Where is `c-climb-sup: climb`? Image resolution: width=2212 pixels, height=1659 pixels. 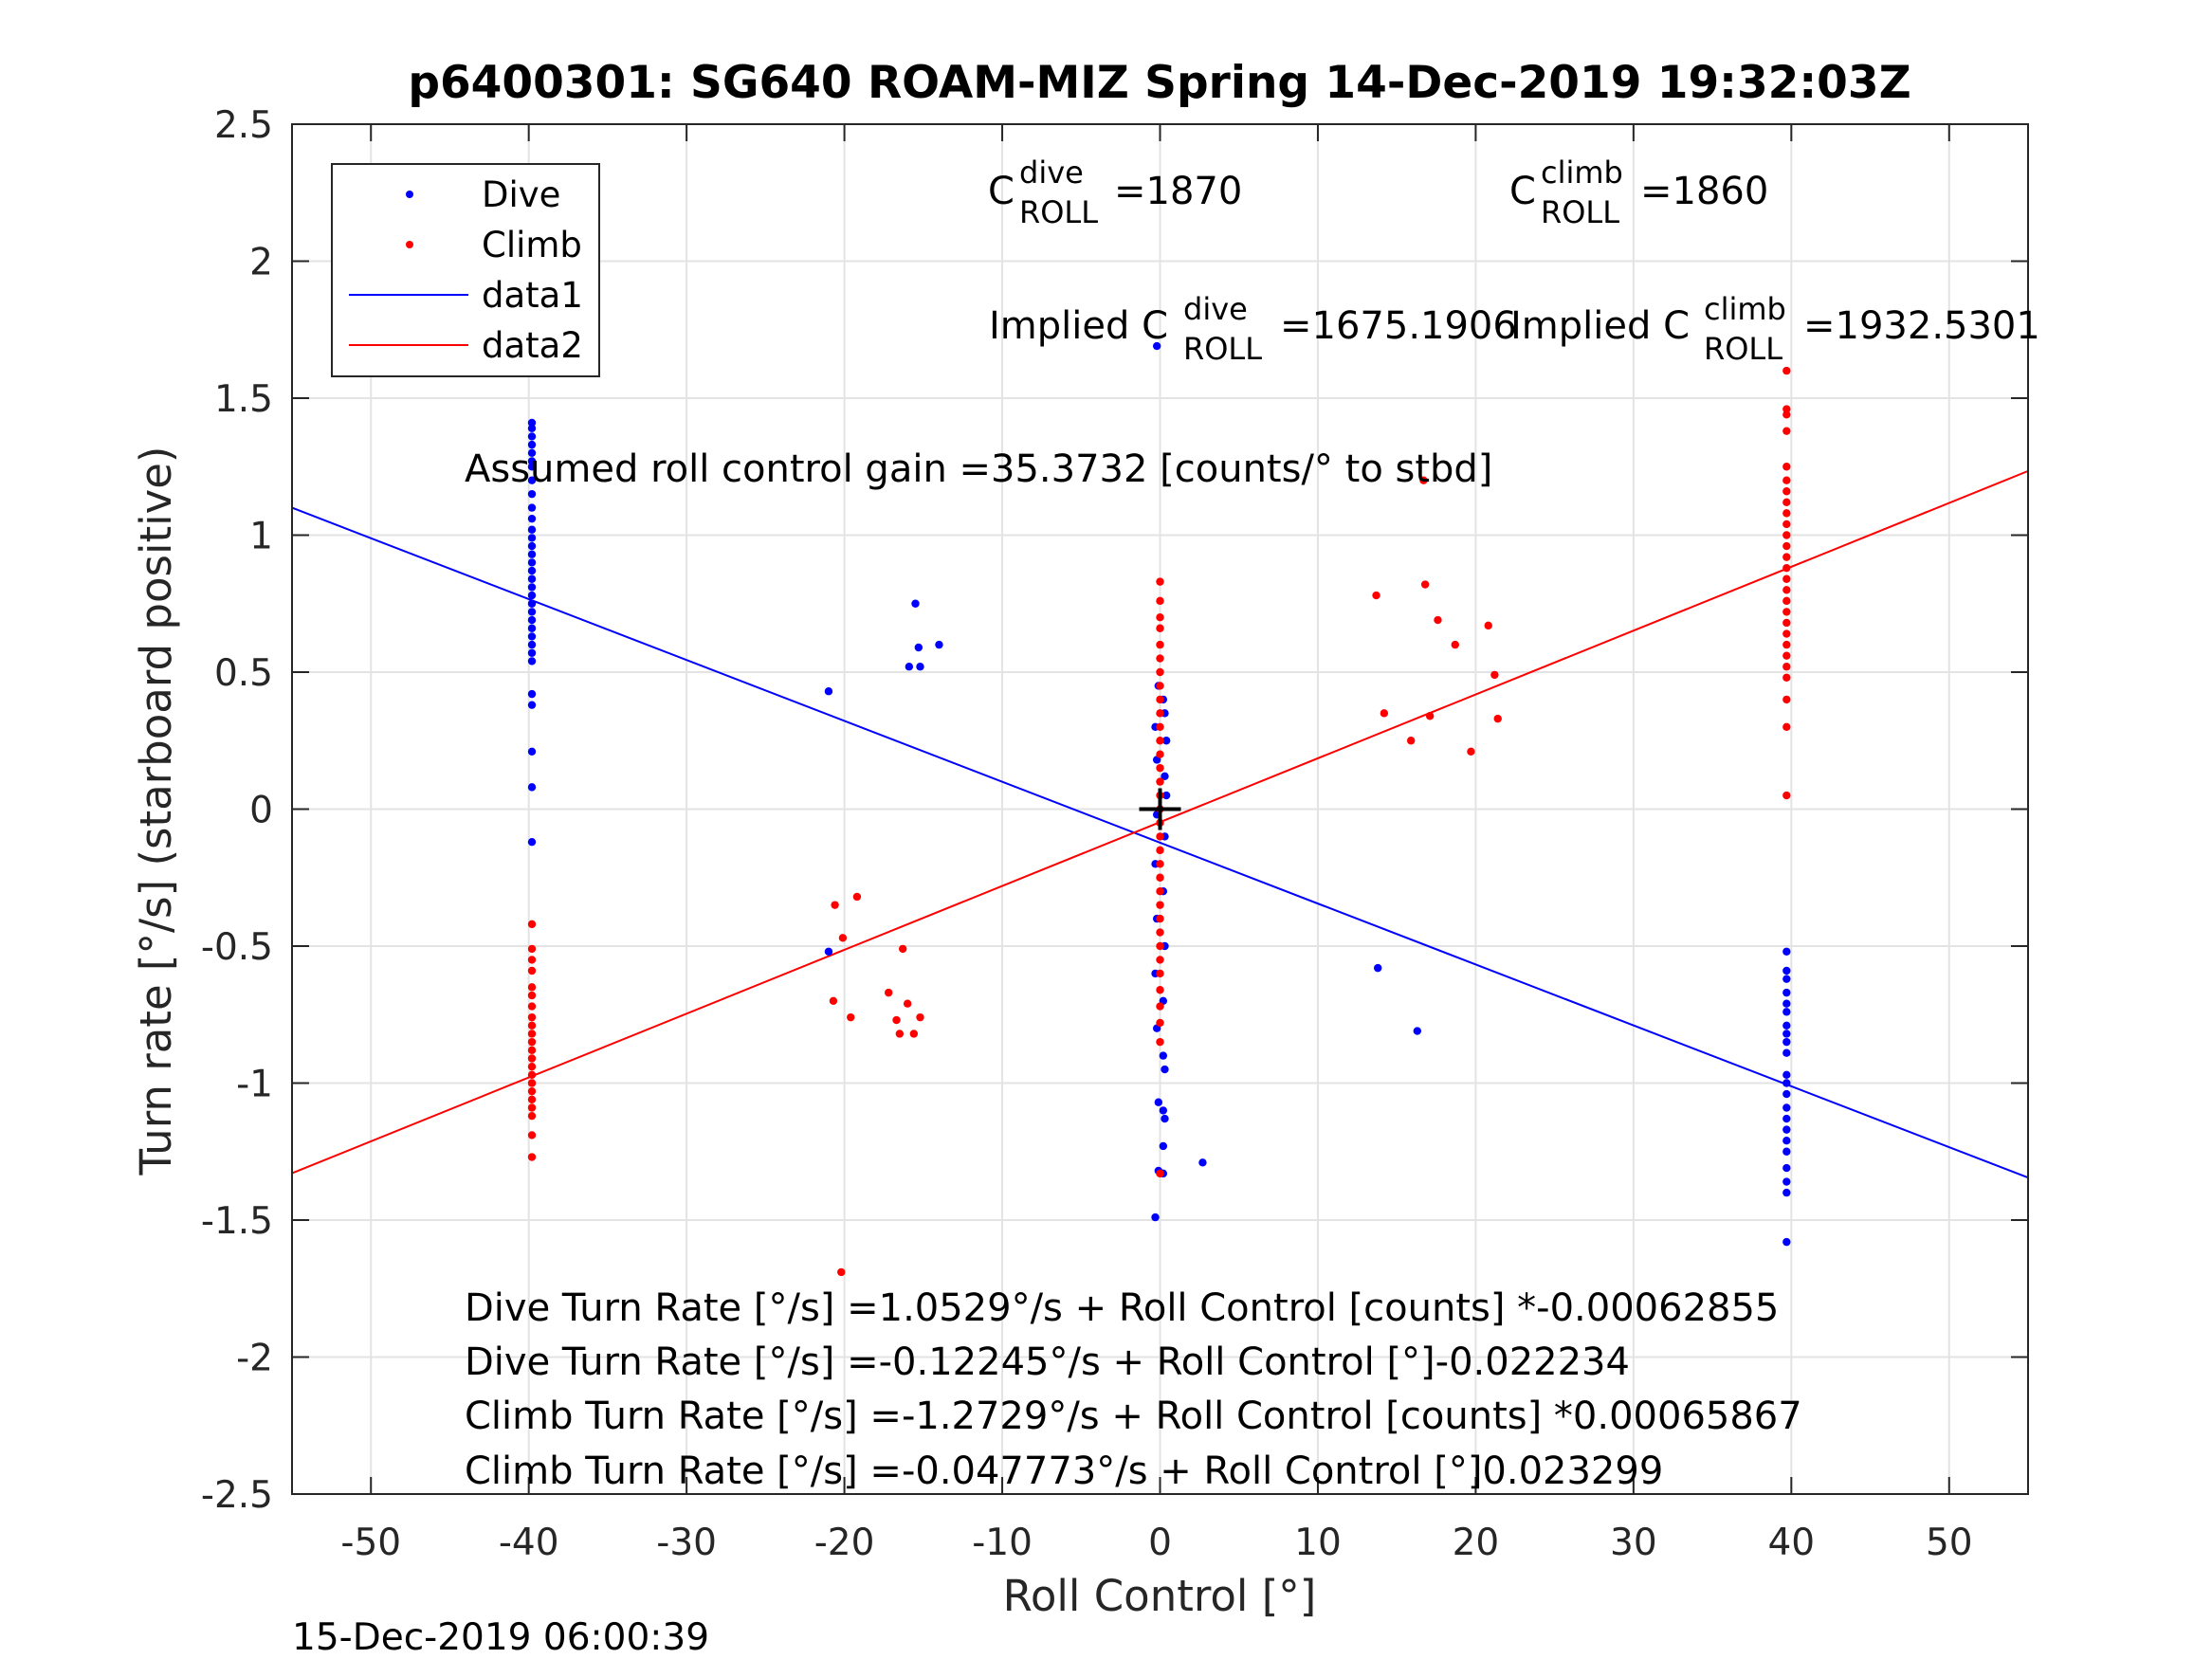
c-climb-sup: climb is located at coordinates (1582, 173).